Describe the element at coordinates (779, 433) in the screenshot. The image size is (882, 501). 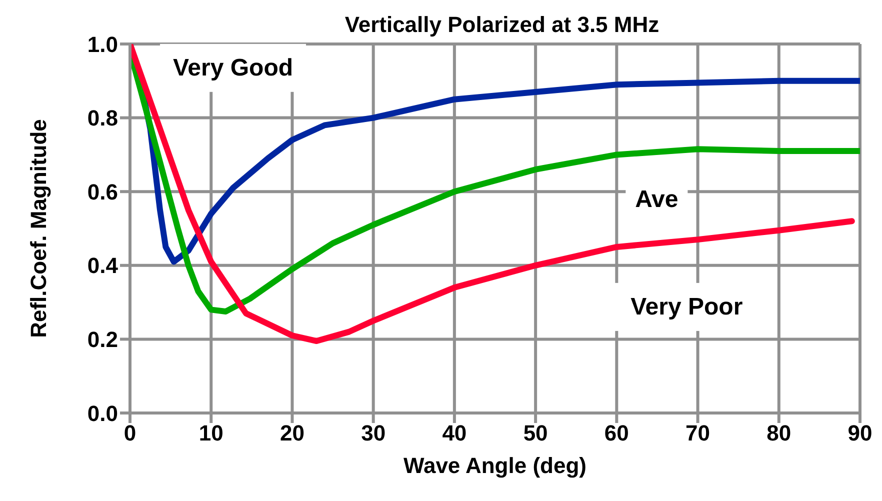
I see `x-tick-label: 80` at that location.